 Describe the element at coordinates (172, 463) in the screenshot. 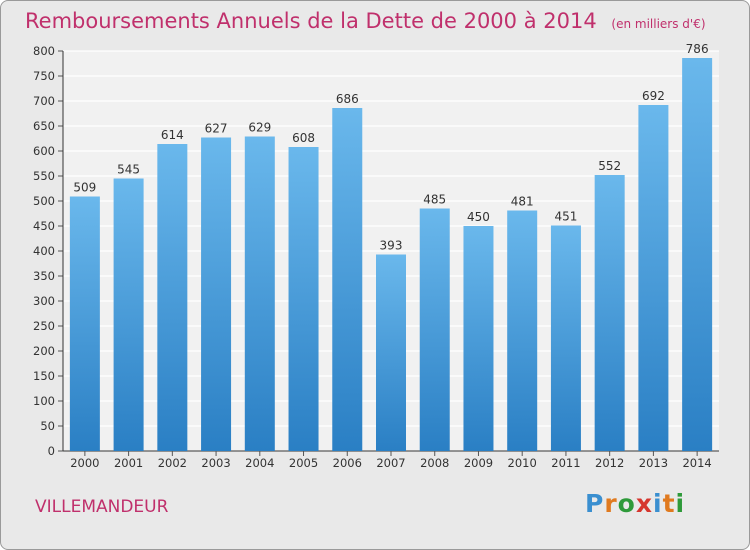

I see `x-tick-label: 2002` at that location.